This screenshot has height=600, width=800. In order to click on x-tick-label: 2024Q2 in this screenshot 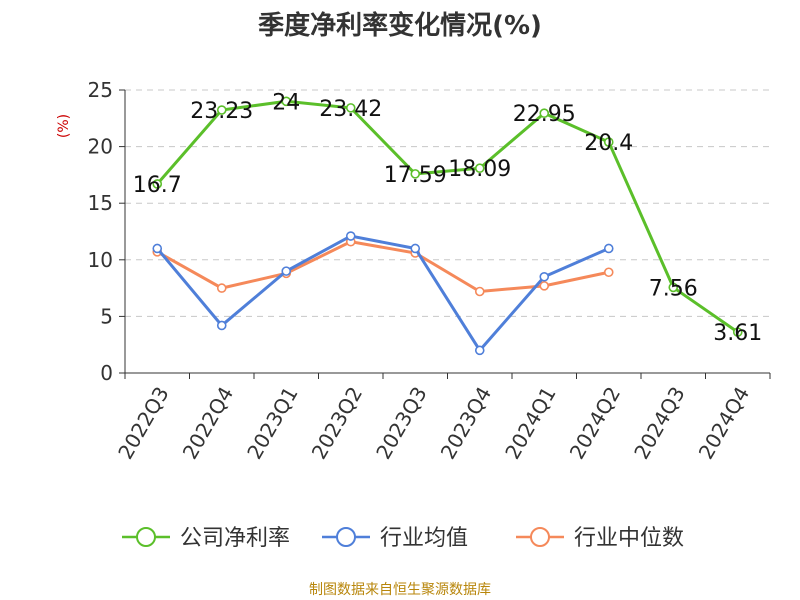, I will do `click(595, 423)`.